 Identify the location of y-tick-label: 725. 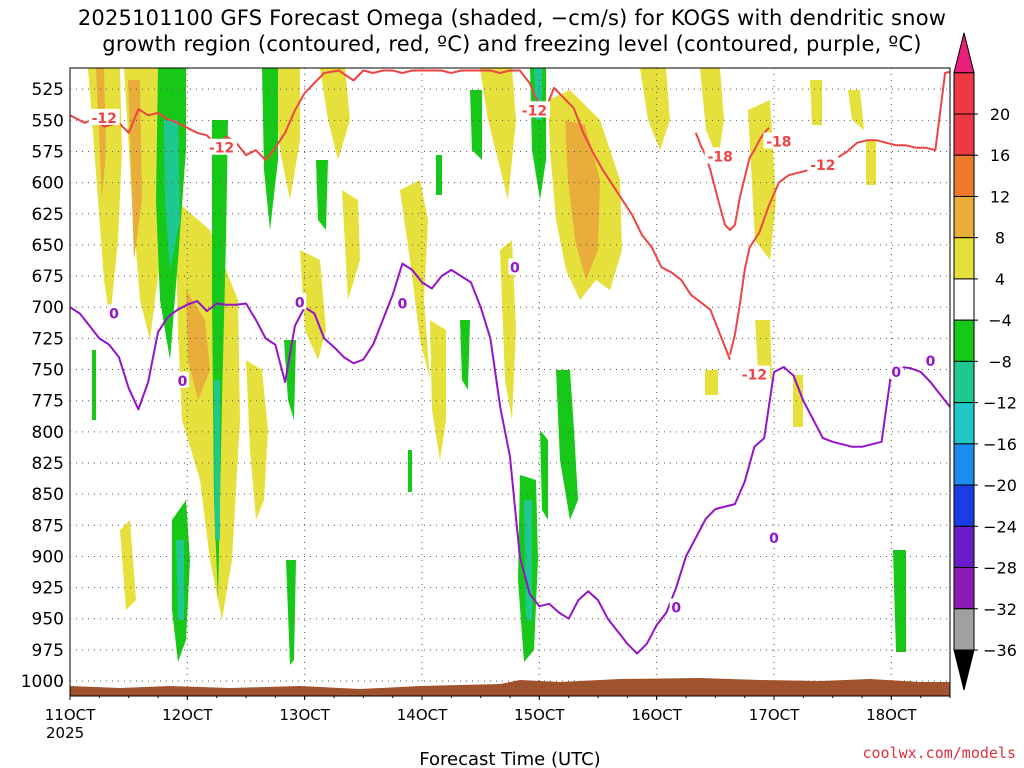
(48, 339).